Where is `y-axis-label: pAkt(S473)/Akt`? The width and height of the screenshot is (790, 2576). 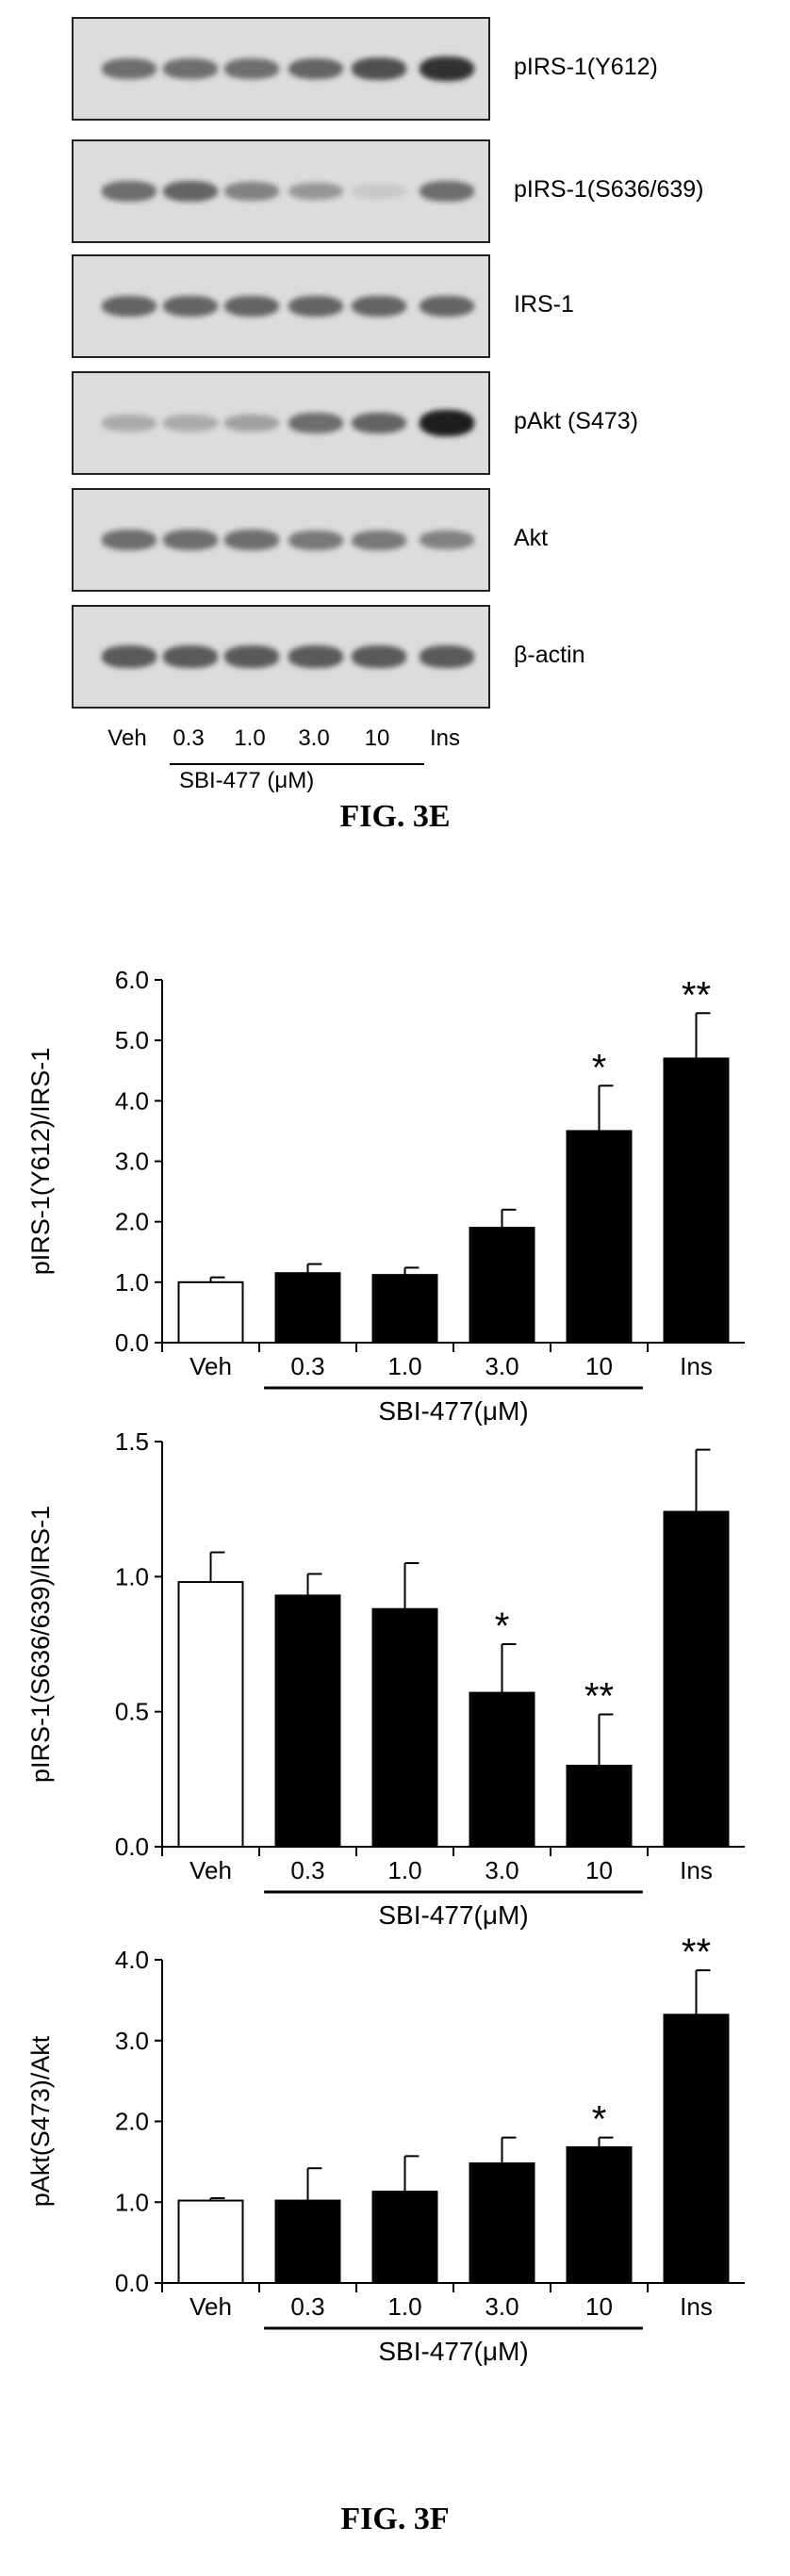
y-axis-label: pAkt(S473)/Akt is located at coordinates (41, 2121).